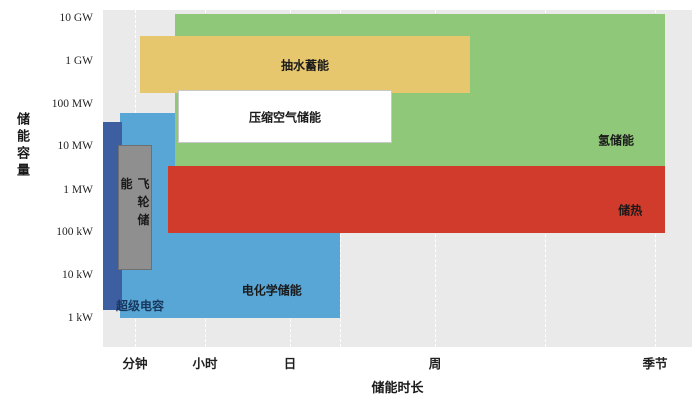 Image resolution: width=700 pixels, height=400 pixels. I want to click on region-label-chure: 储热, so click(630, 210).